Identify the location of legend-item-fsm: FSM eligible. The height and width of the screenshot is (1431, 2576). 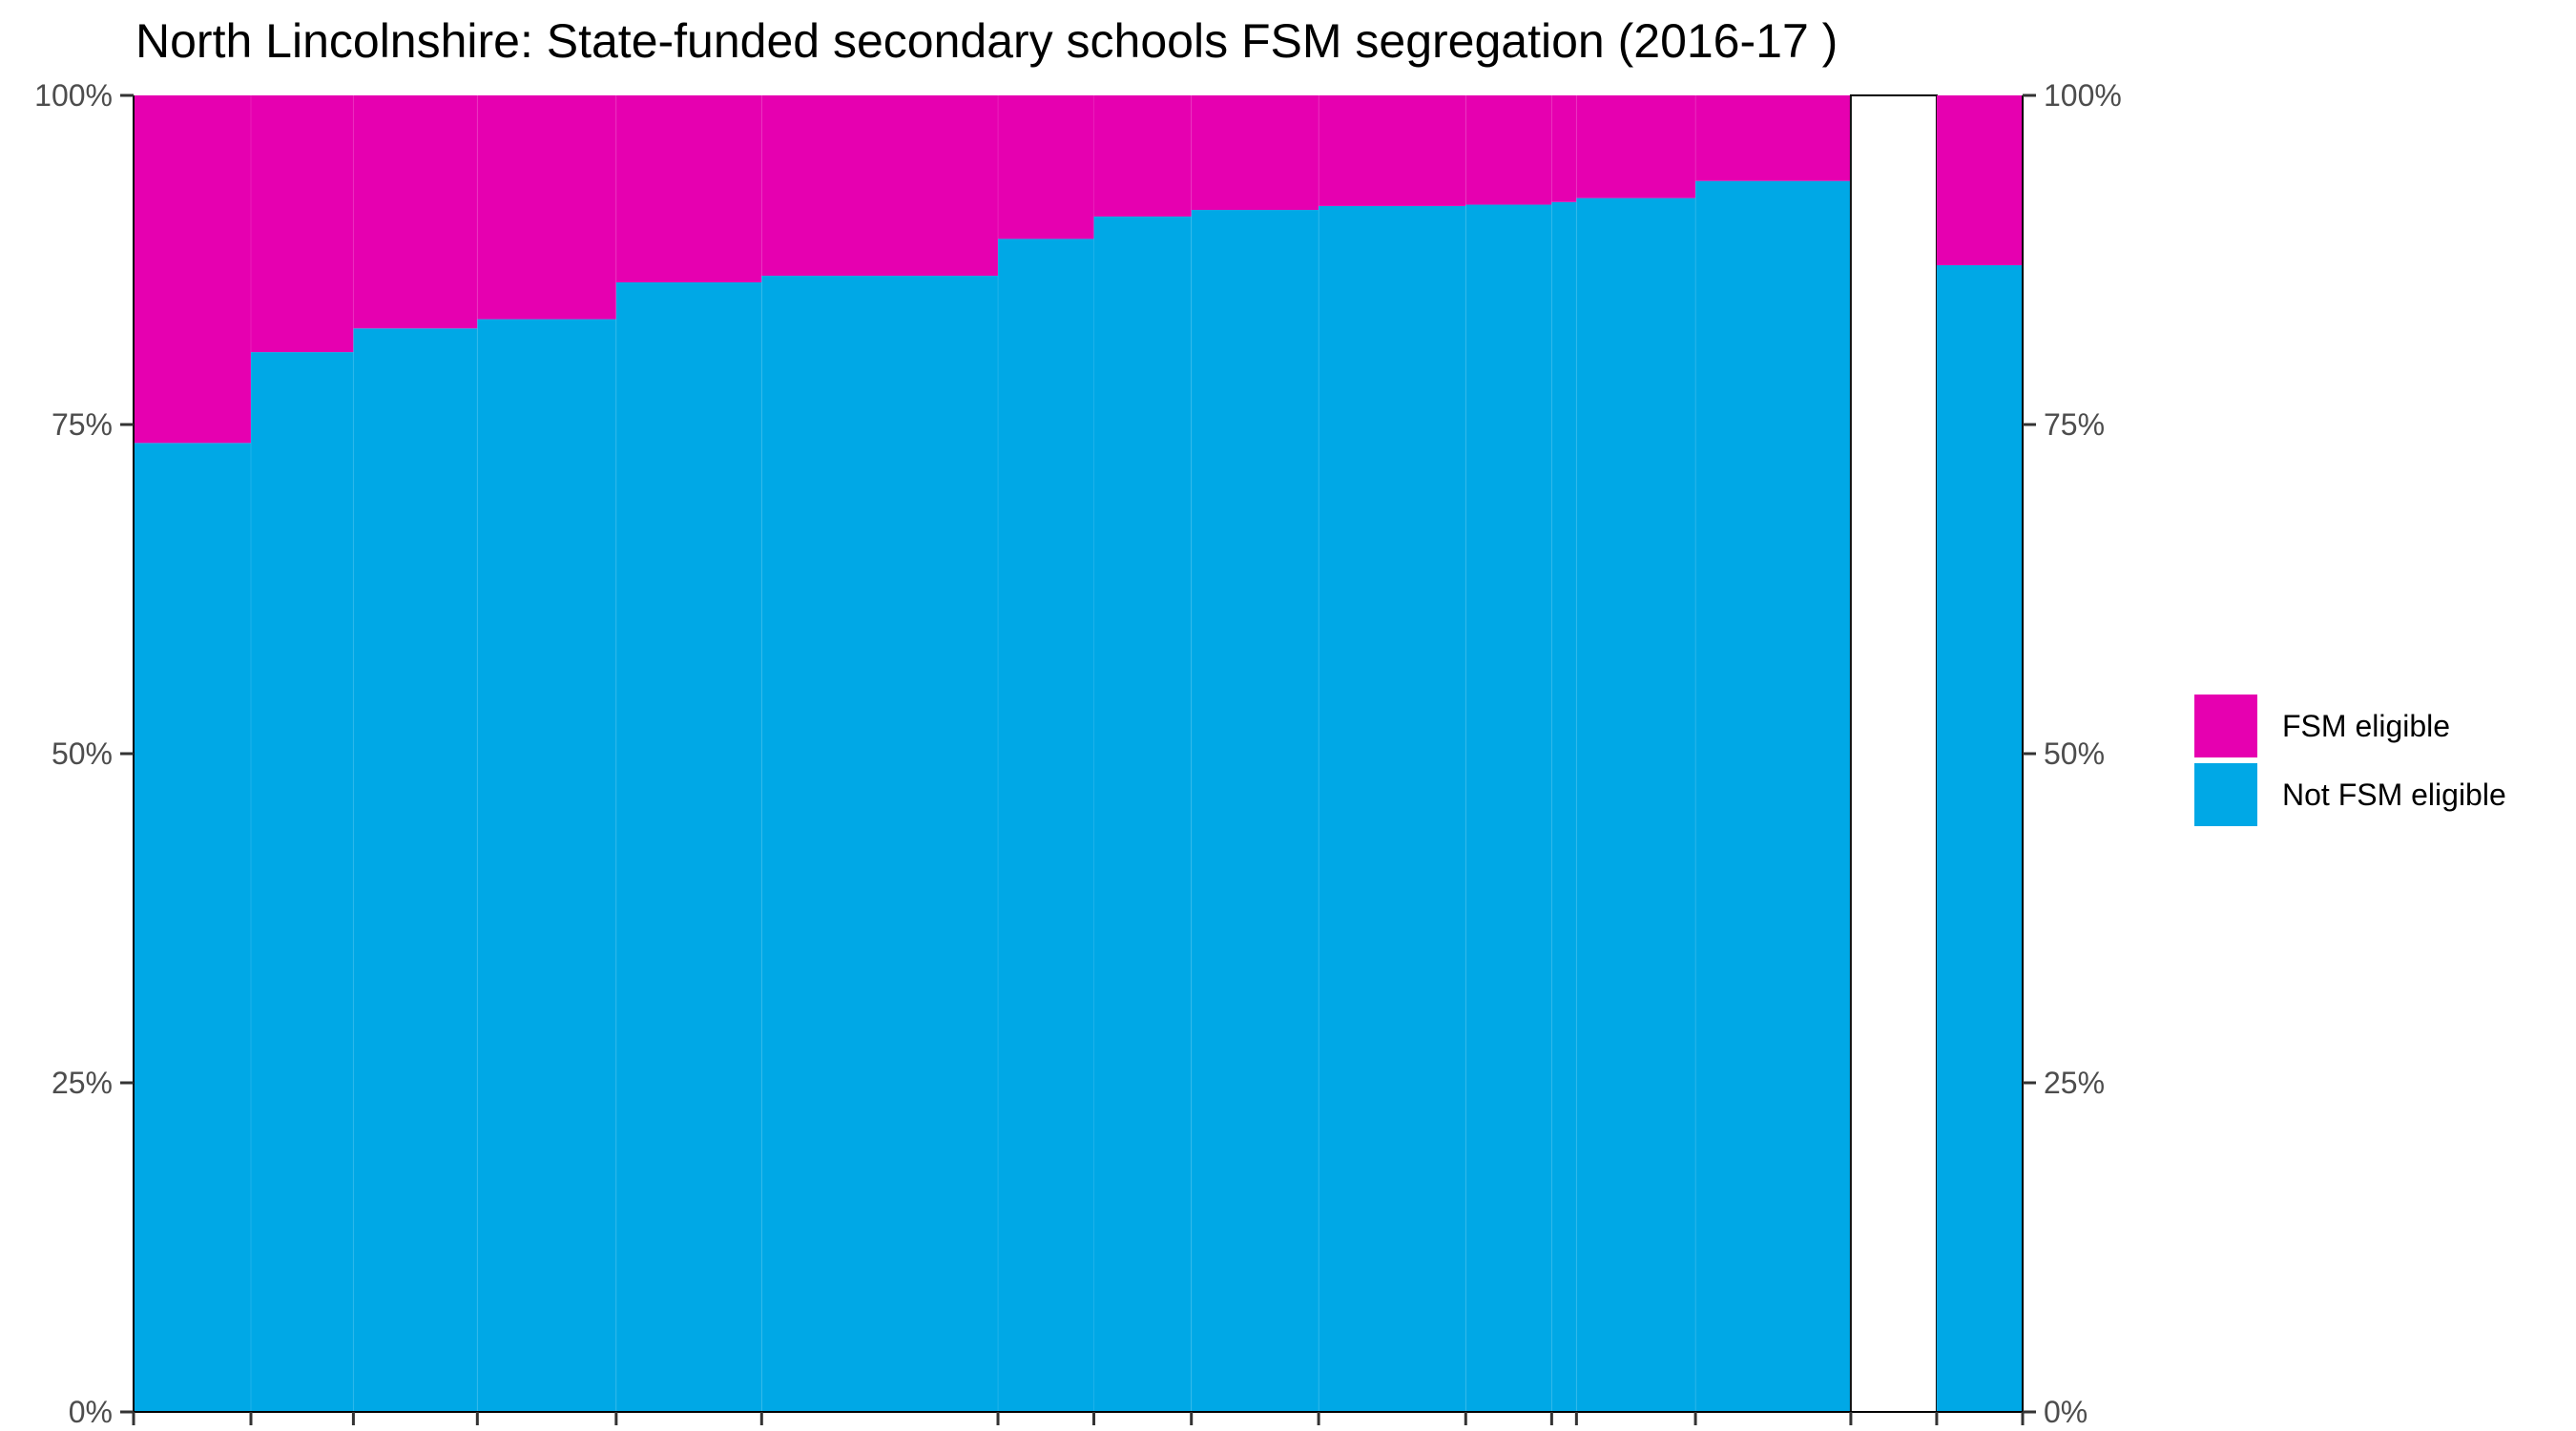
(2350, 726).